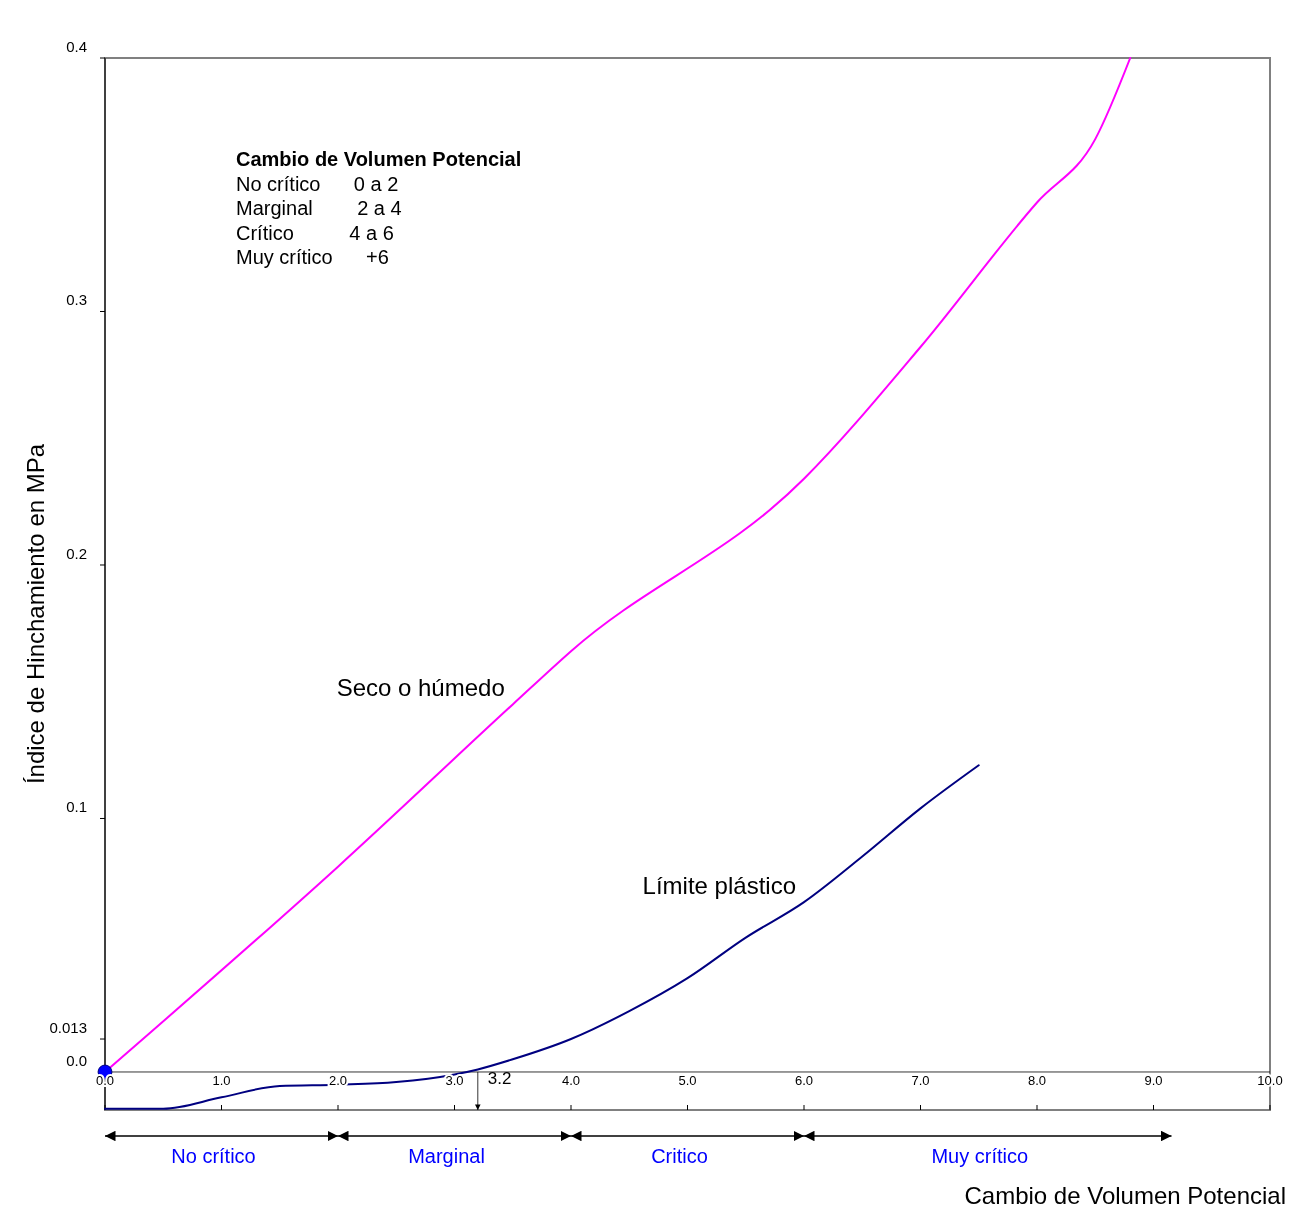 The image size is (1301, 1205). I want to click on annotation: No crítico 0 a 2, so click(317, 183).